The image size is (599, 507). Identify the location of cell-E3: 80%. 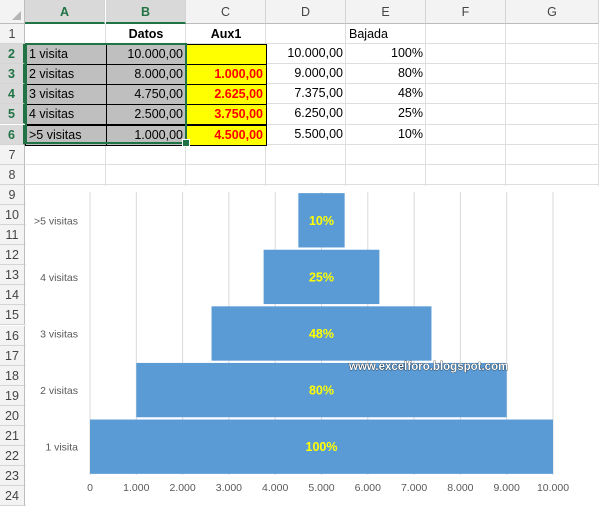
(410, 73).